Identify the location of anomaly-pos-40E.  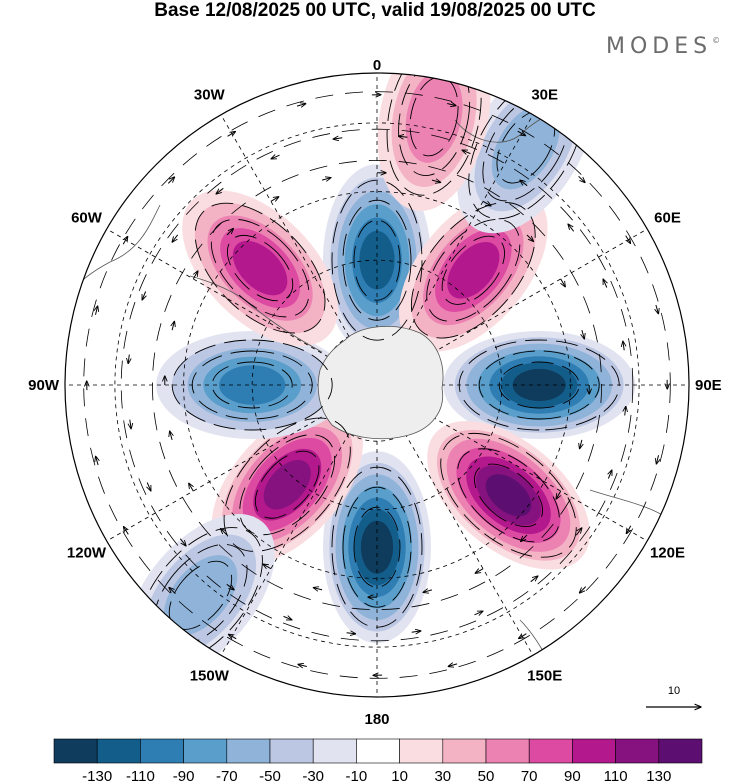
(473, 270).